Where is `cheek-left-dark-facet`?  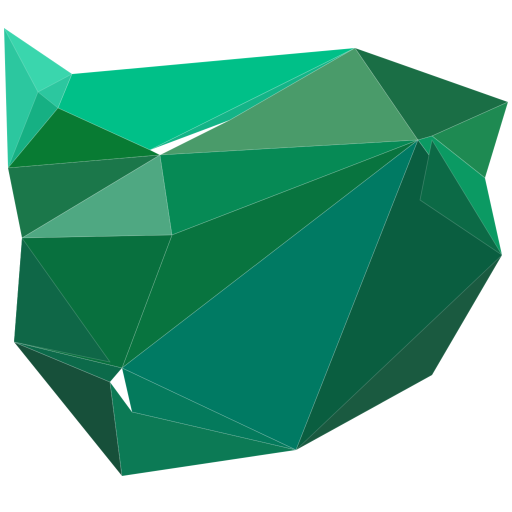 cheek-left-dark-facet is located at coordinates (62, 300).